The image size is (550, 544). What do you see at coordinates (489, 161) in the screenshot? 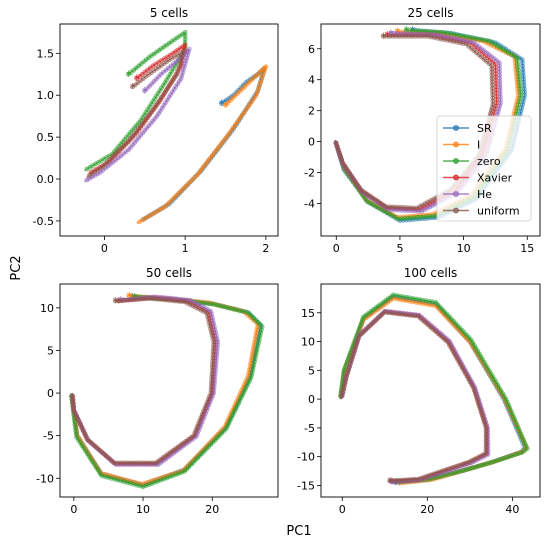
I see `legend-label-zero: zero` at bounding box center [489, 161].